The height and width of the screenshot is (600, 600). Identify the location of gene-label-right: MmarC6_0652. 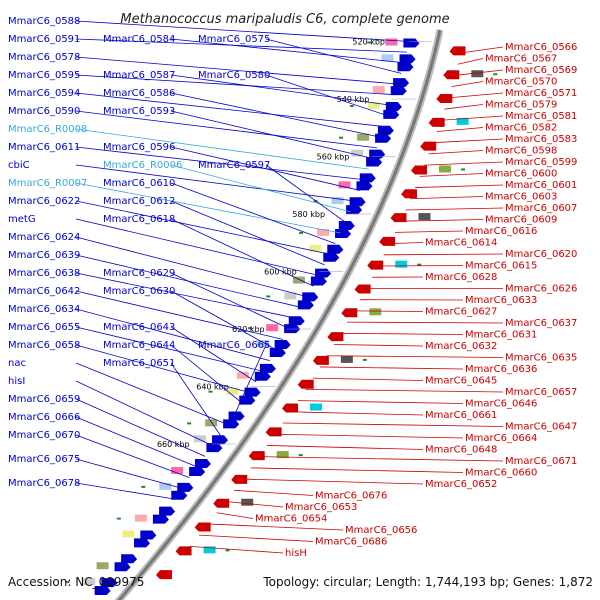
(461, 484).